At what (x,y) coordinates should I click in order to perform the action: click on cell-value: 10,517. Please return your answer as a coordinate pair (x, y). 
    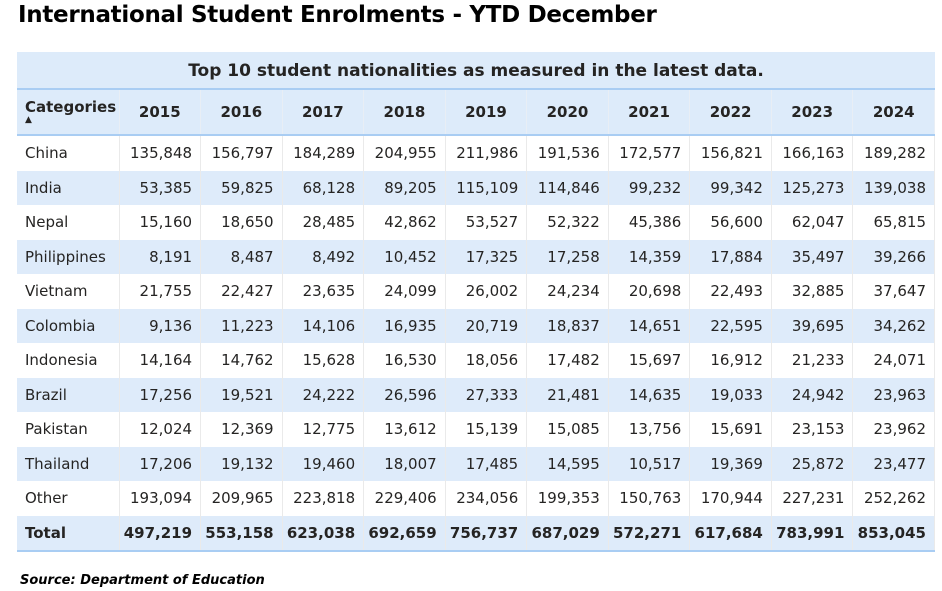
    Looking at the image, I should click on (649, 463).